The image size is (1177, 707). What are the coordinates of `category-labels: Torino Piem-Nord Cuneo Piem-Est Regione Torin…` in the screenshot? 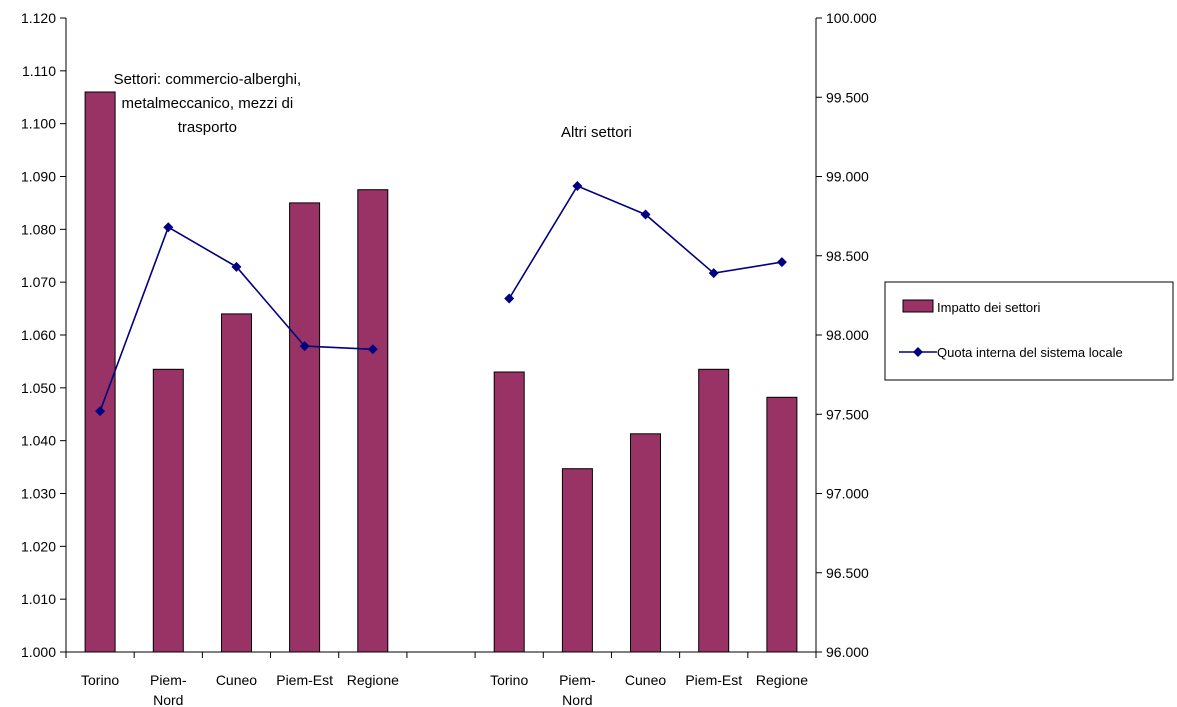 It's located at (444, 689).